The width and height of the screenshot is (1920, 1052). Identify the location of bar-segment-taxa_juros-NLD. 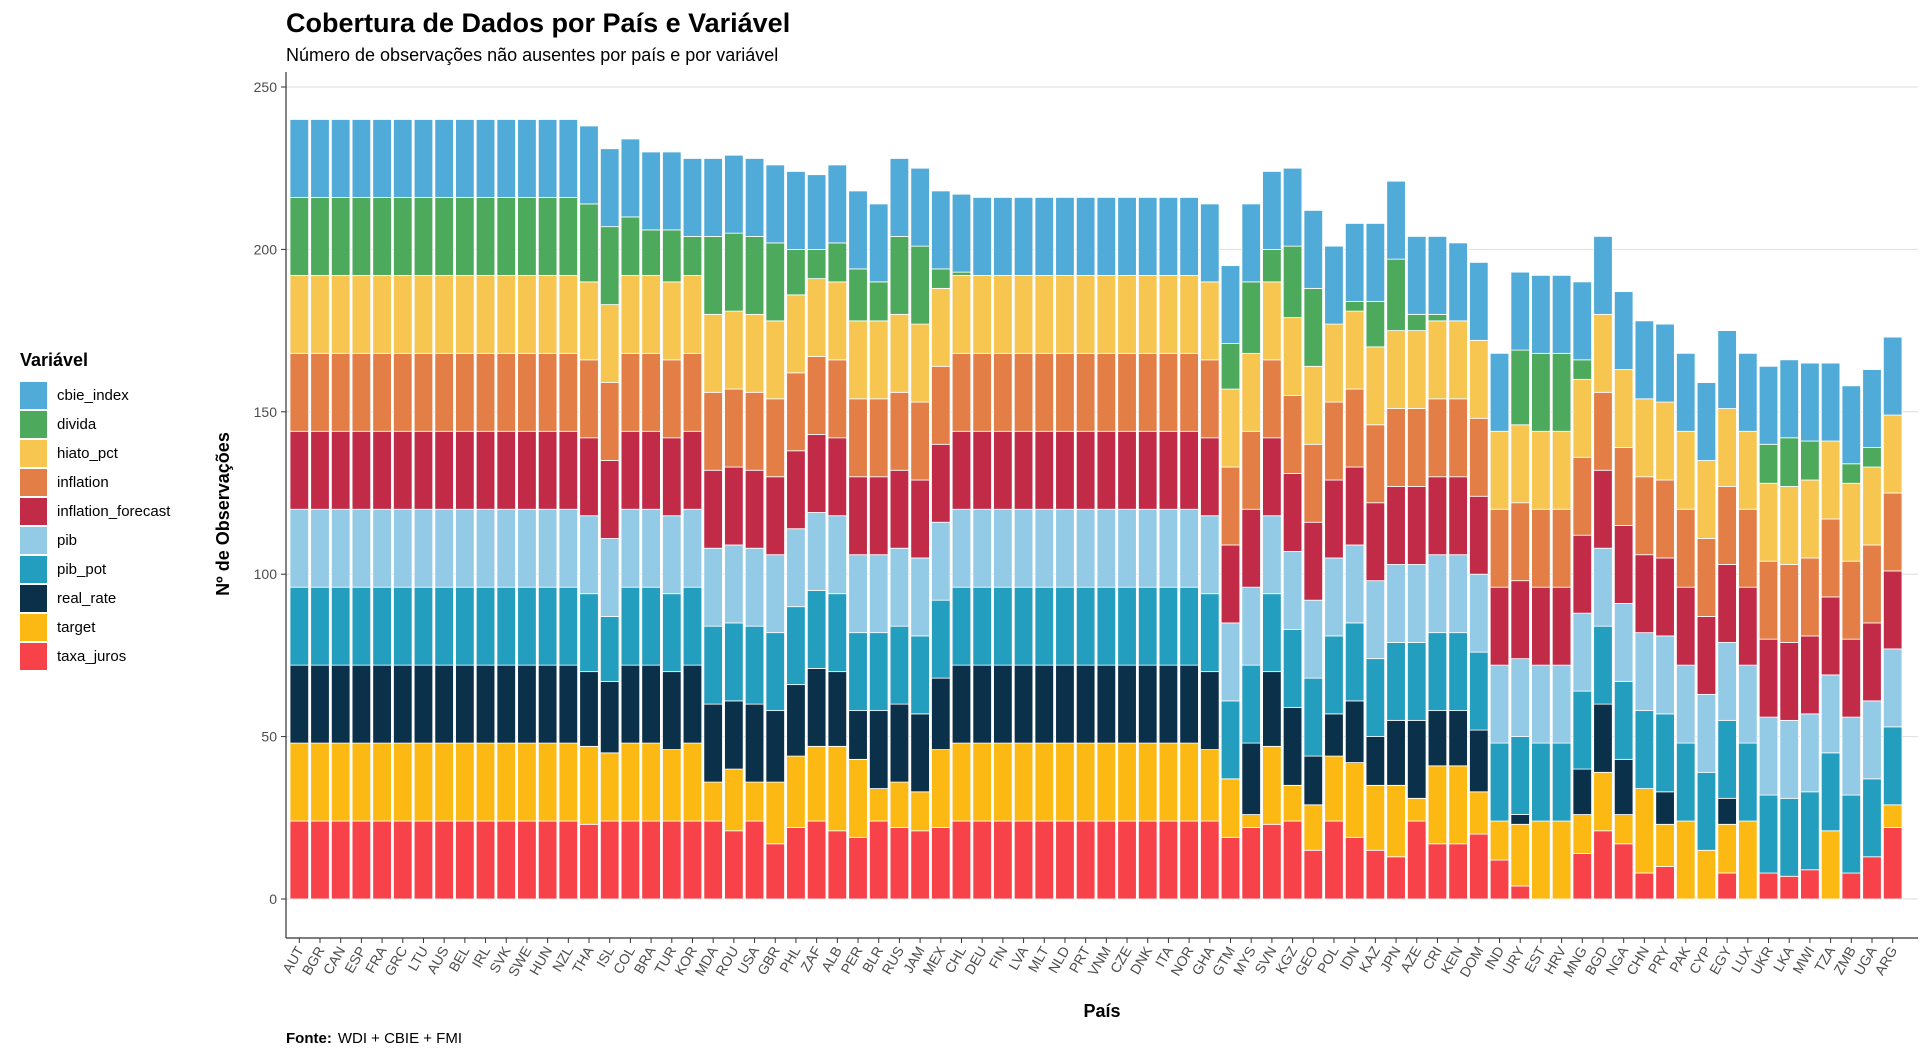
(1065, 860).